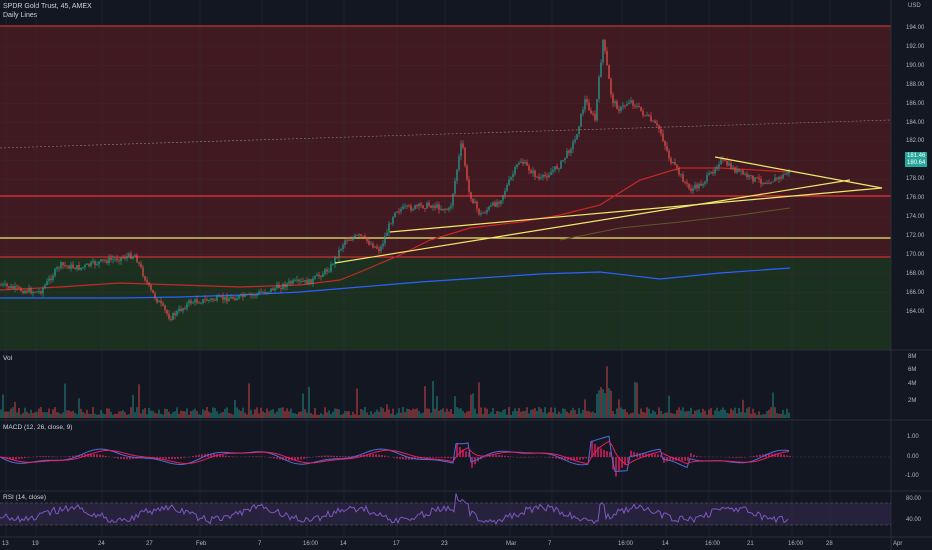 Image resolution: width=932 pixels, height=550 pixels. Describe the element at coordinates (395, 392) in the screenshot. I see `volume-bars` at that location.